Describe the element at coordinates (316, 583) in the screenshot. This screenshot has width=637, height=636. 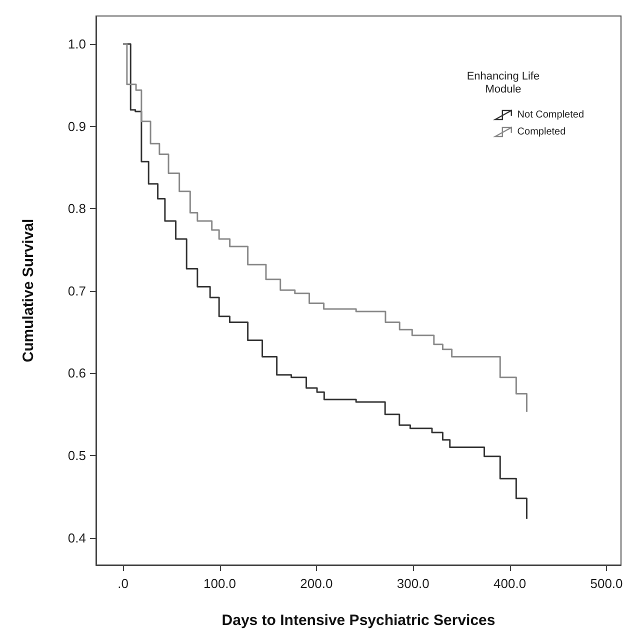
I see `x-tick-label: 200.0` at that location.